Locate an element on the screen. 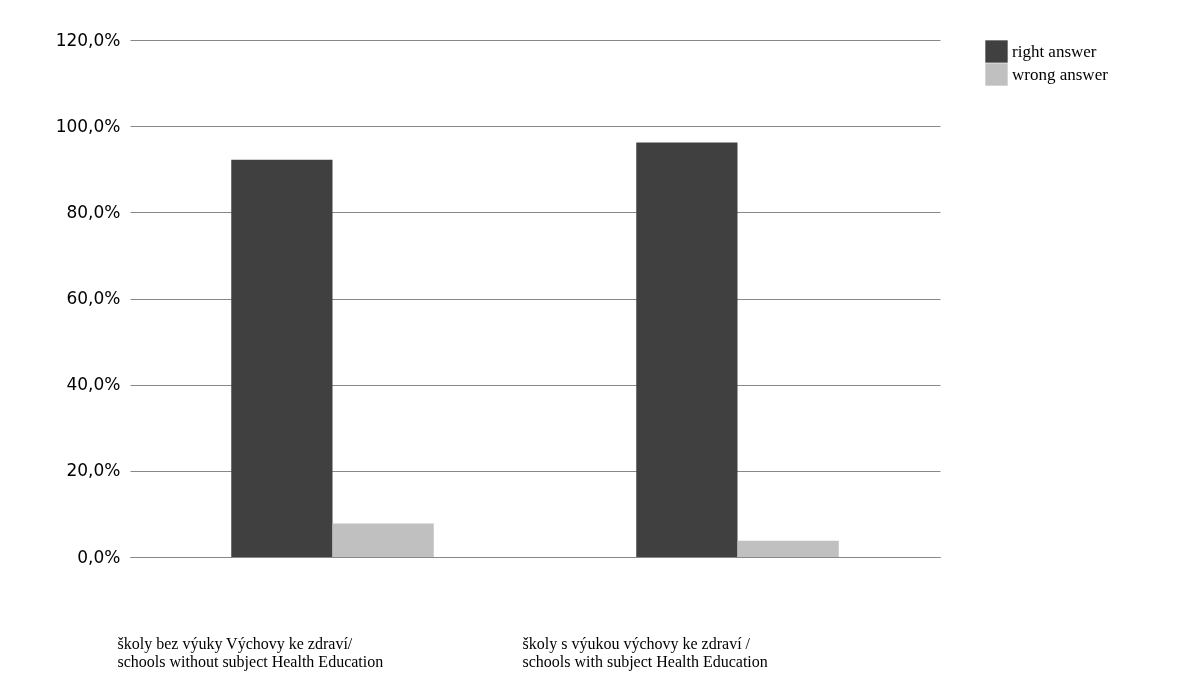 Image resolution: width=1204 pixels, height=681 pixels. y-tick-label: 100,0% is located at coordinates (88, 125).